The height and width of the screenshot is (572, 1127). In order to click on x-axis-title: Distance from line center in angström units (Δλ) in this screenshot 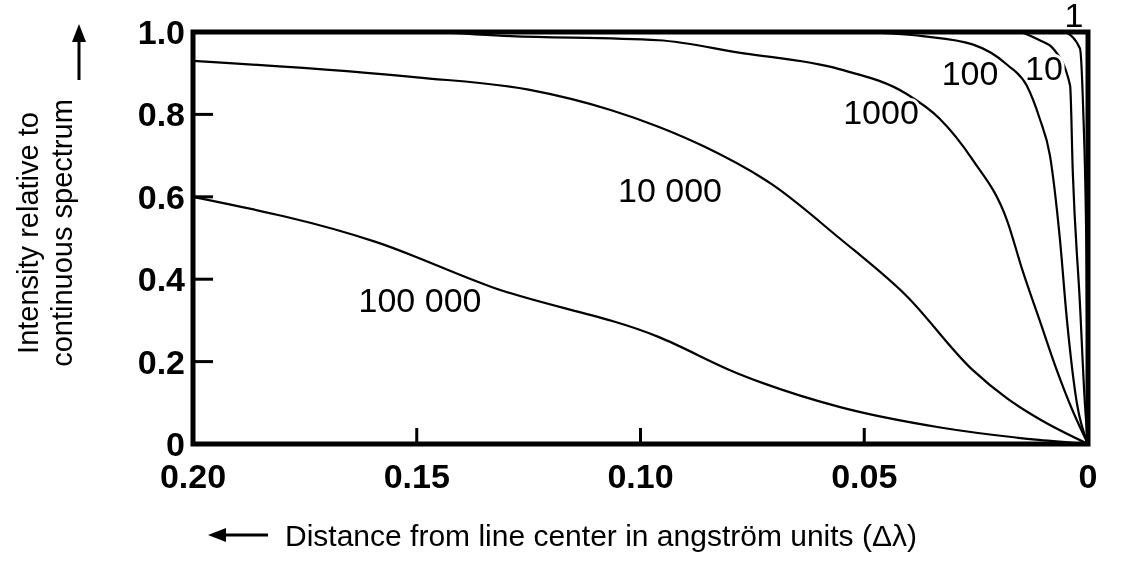, I will do `click(601, 535)`.